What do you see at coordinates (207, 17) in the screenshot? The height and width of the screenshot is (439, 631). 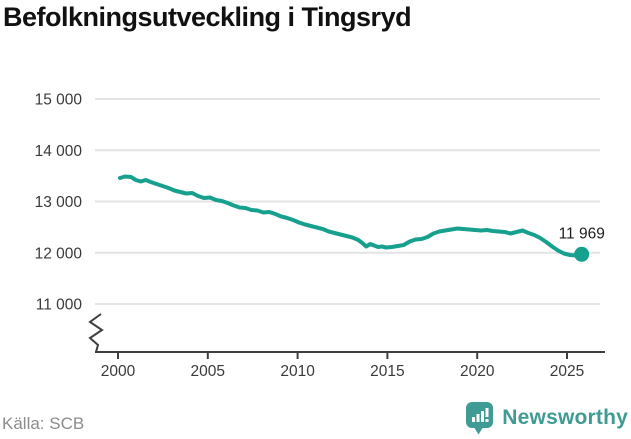 I see `chart-title: Befolkningsutveckling i Tingsryd` at bounding box center [207, 17].